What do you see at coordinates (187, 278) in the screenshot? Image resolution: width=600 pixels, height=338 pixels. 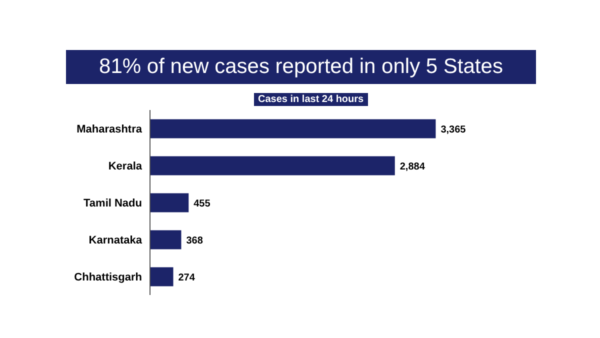 I see `data-label: 274` at bounding box center [187, 278].